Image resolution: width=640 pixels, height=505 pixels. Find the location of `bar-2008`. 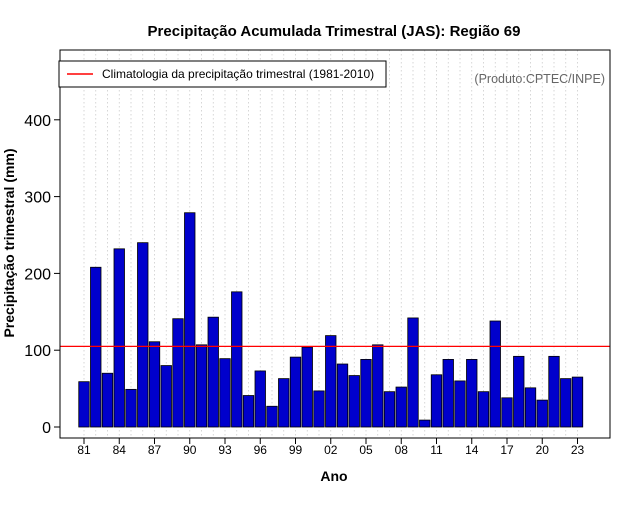

bar-2008 is located at coordinates (401, 407).